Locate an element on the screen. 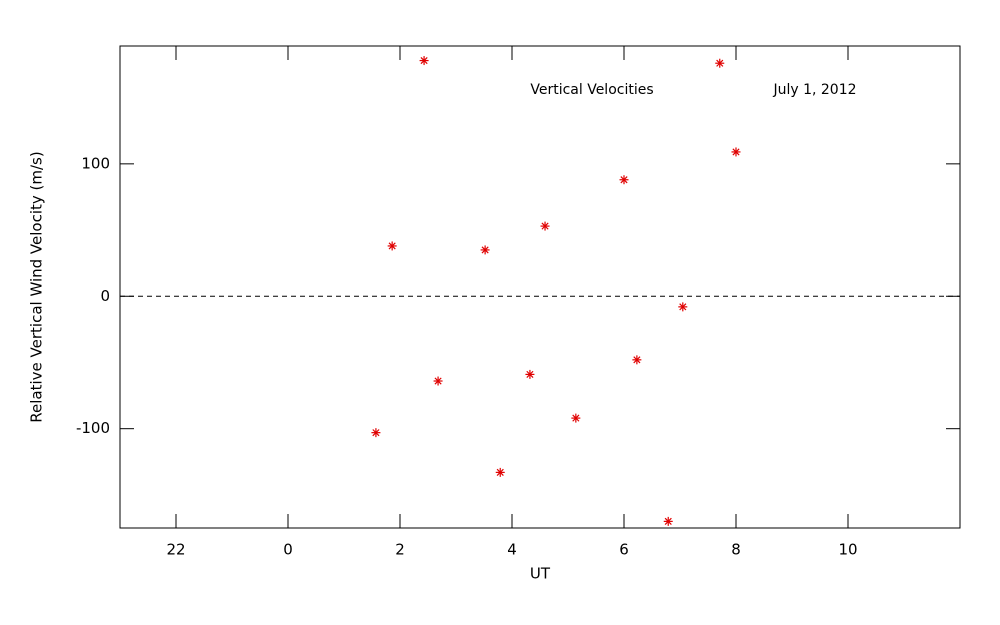 The height and width of the screenshot is (625, 1000). x-tick-label: 22 is located at coordinates (175, 550).